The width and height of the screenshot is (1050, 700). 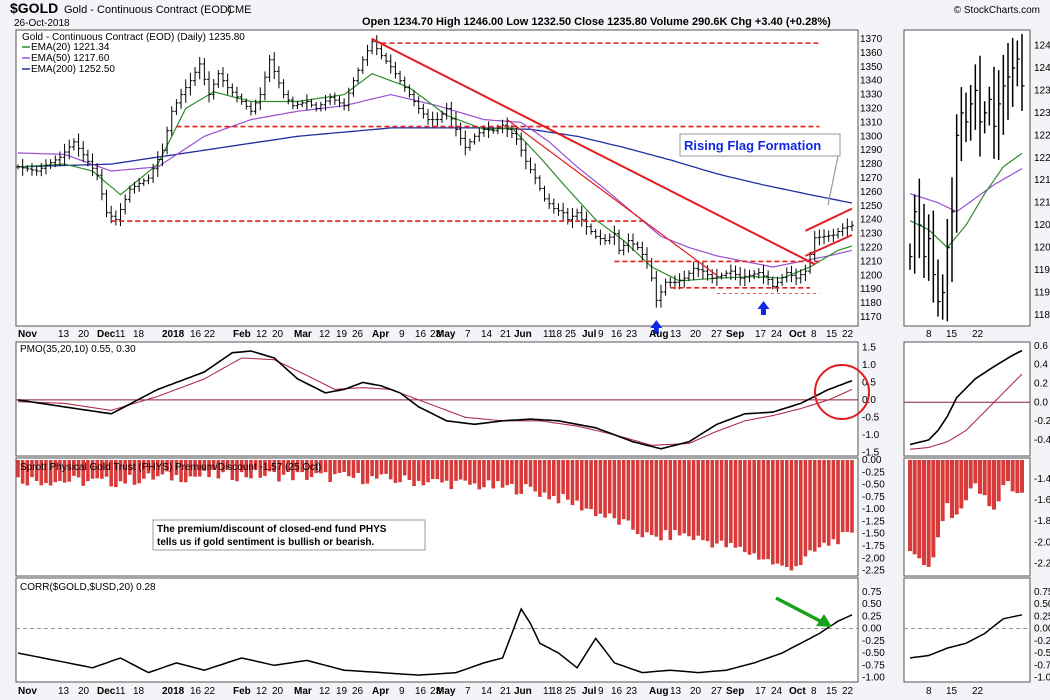 What do you see at coordinates (88, 587) in the screenshot?
I see `corr-title: CORR($GOLD,$USD,20) 0.28` at bounding box center [88, 587].